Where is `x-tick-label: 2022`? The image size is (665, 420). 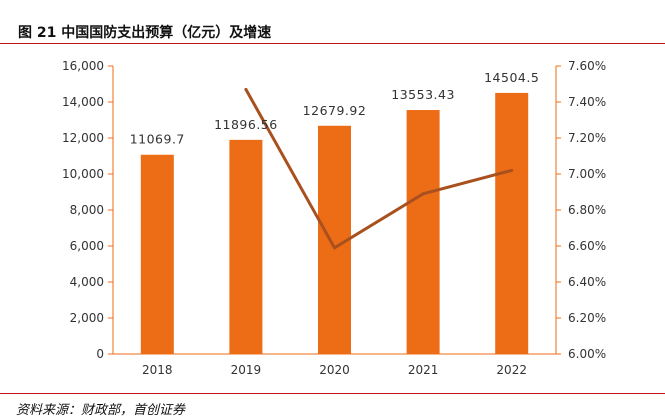
x-tick-label: 2022 is located at coordinates (511, 370).